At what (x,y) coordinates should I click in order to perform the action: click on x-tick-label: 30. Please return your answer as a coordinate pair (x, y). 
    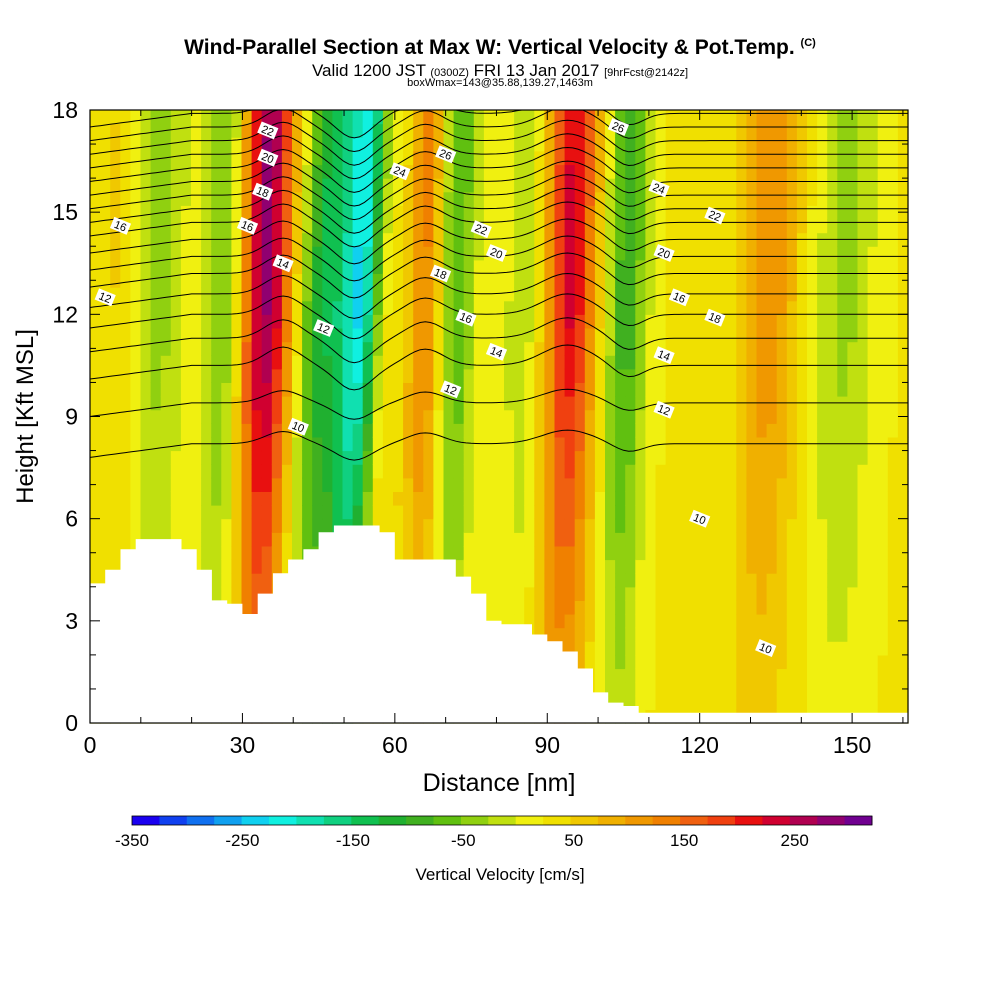
    Looking at the image, I should click on (243, 745).